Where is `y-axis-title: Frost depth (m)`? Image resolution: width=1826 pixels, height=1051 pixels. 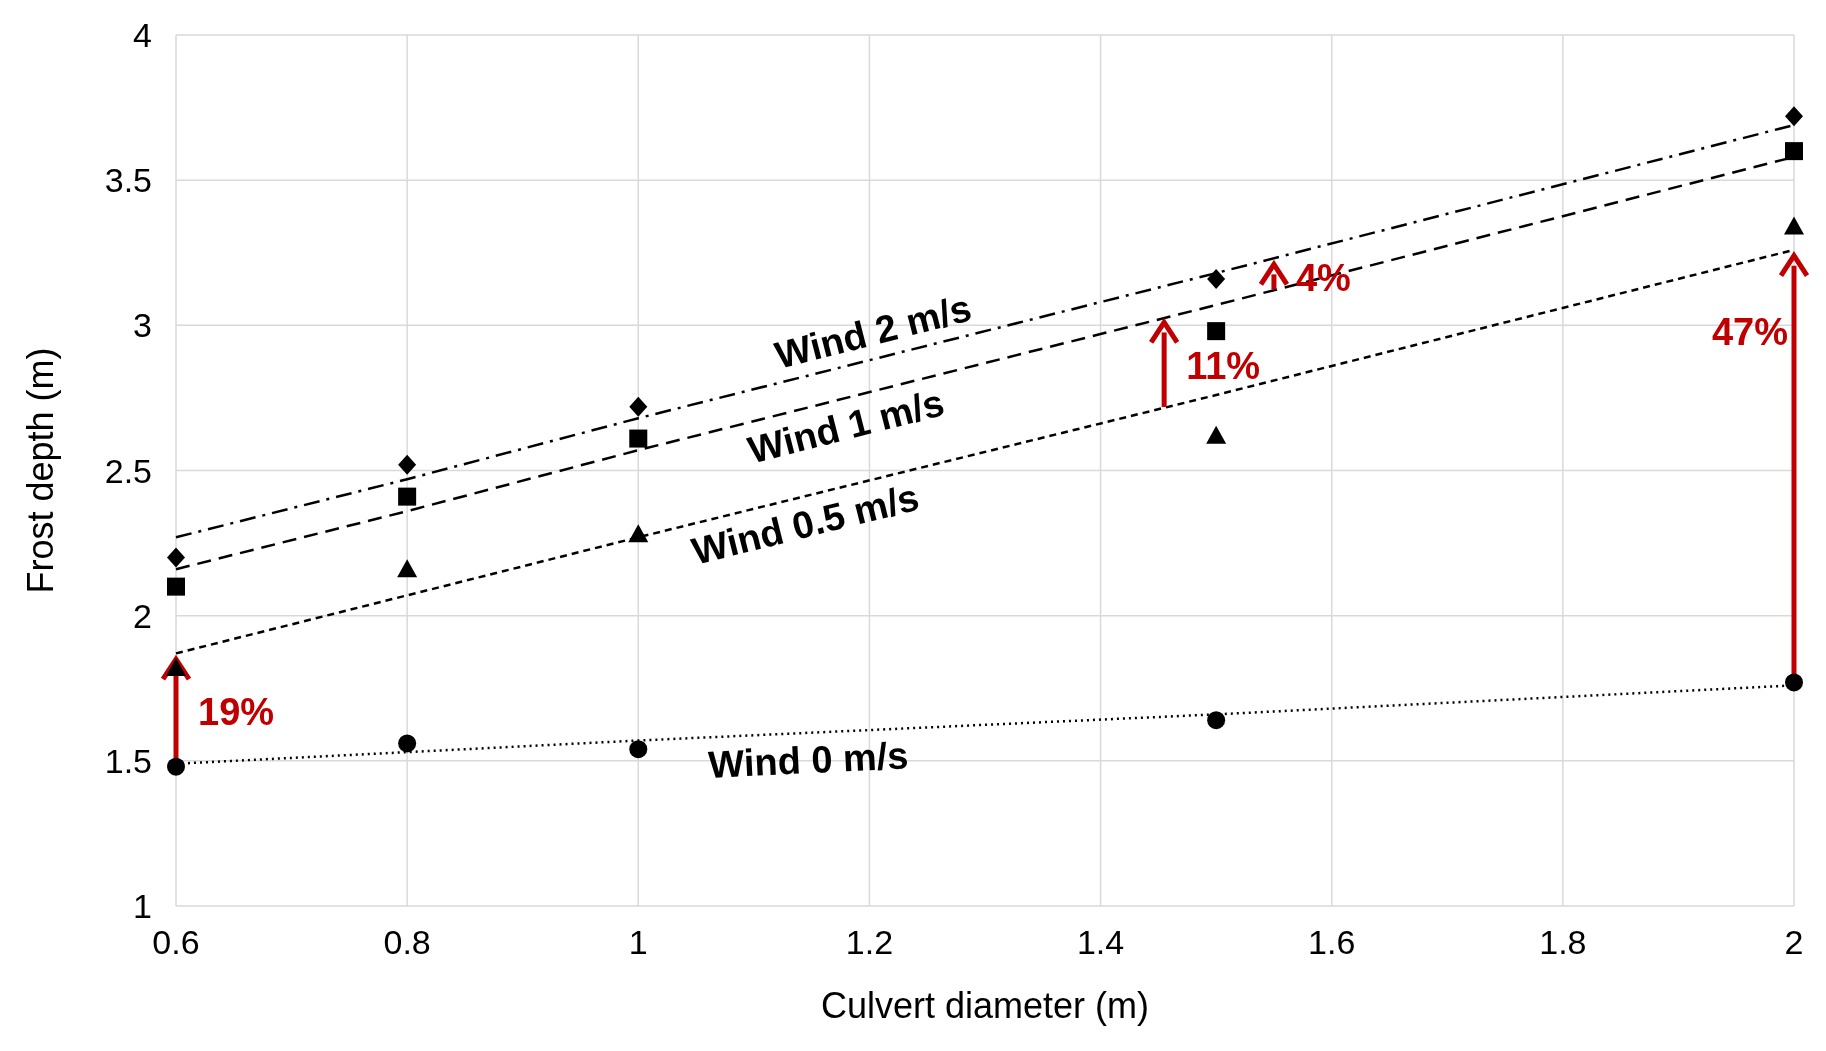
y-axis-title: Frost depth (m) is located at coordinates (40, 470).